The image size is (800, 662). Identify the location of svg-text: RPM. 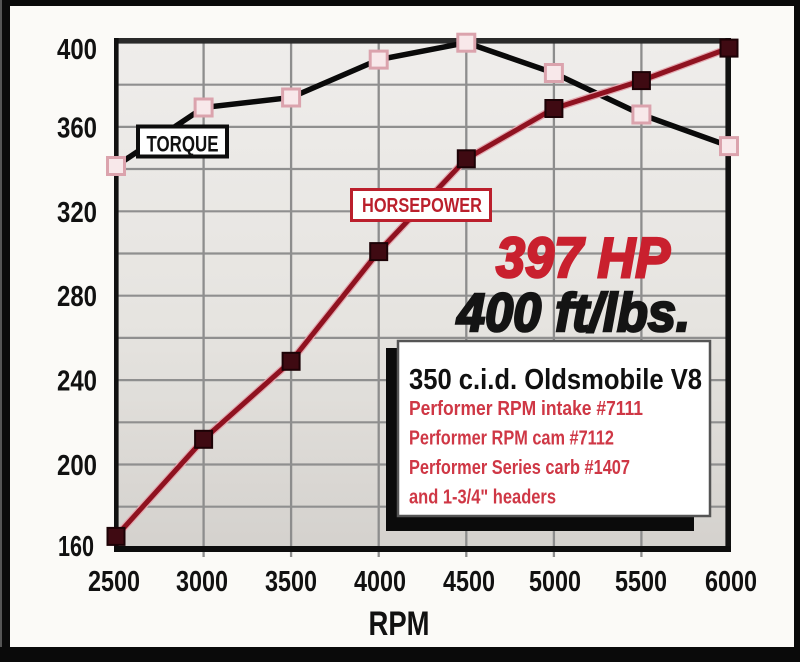
(399, 624).